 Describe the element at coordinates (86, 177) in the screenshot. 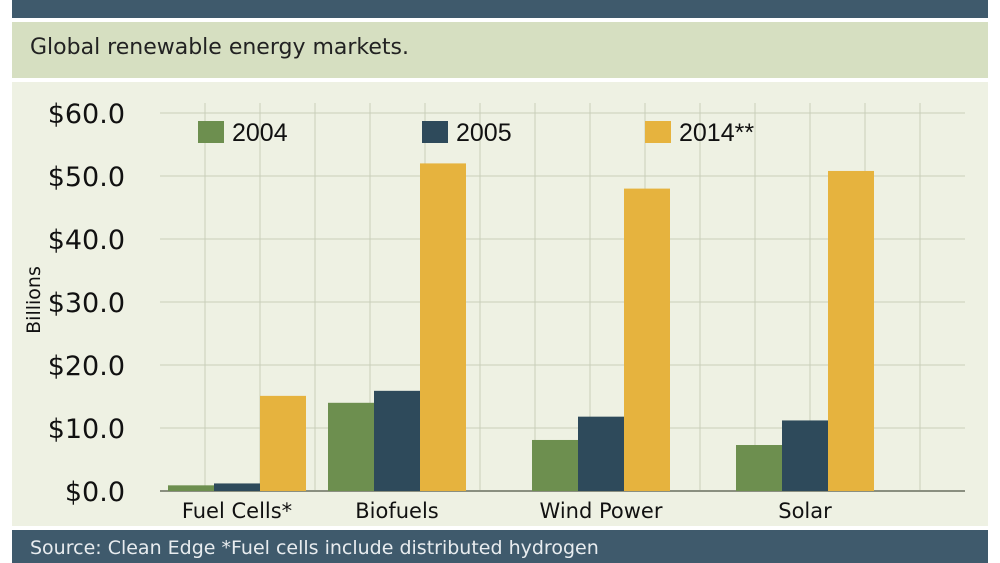

I see `y-tick-label: $50.0` at that location.